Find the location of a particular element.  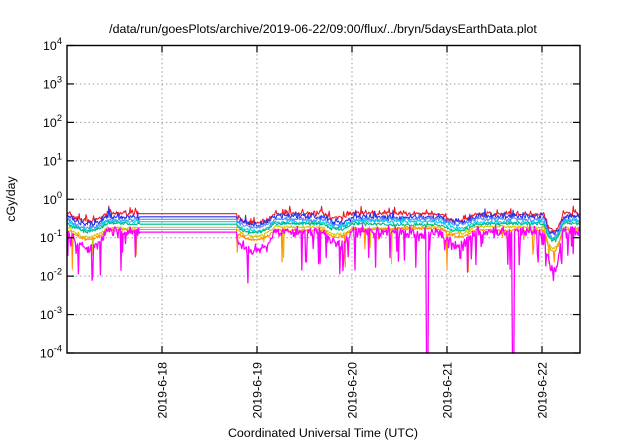

series-line-blue is located at coordinates (323, 221).